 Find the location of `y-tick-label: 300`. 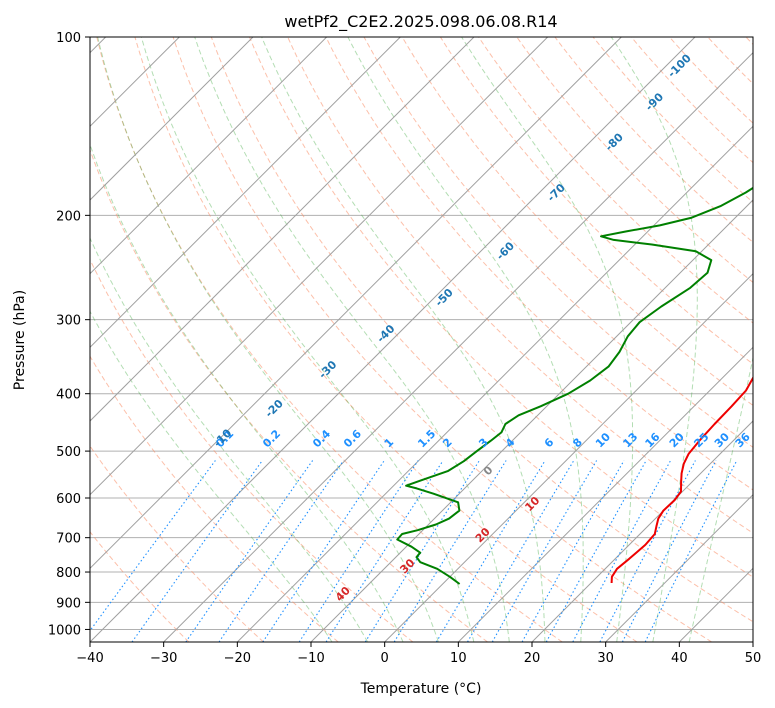

y-tick-label: 300 is located at coordinates (68, 321).